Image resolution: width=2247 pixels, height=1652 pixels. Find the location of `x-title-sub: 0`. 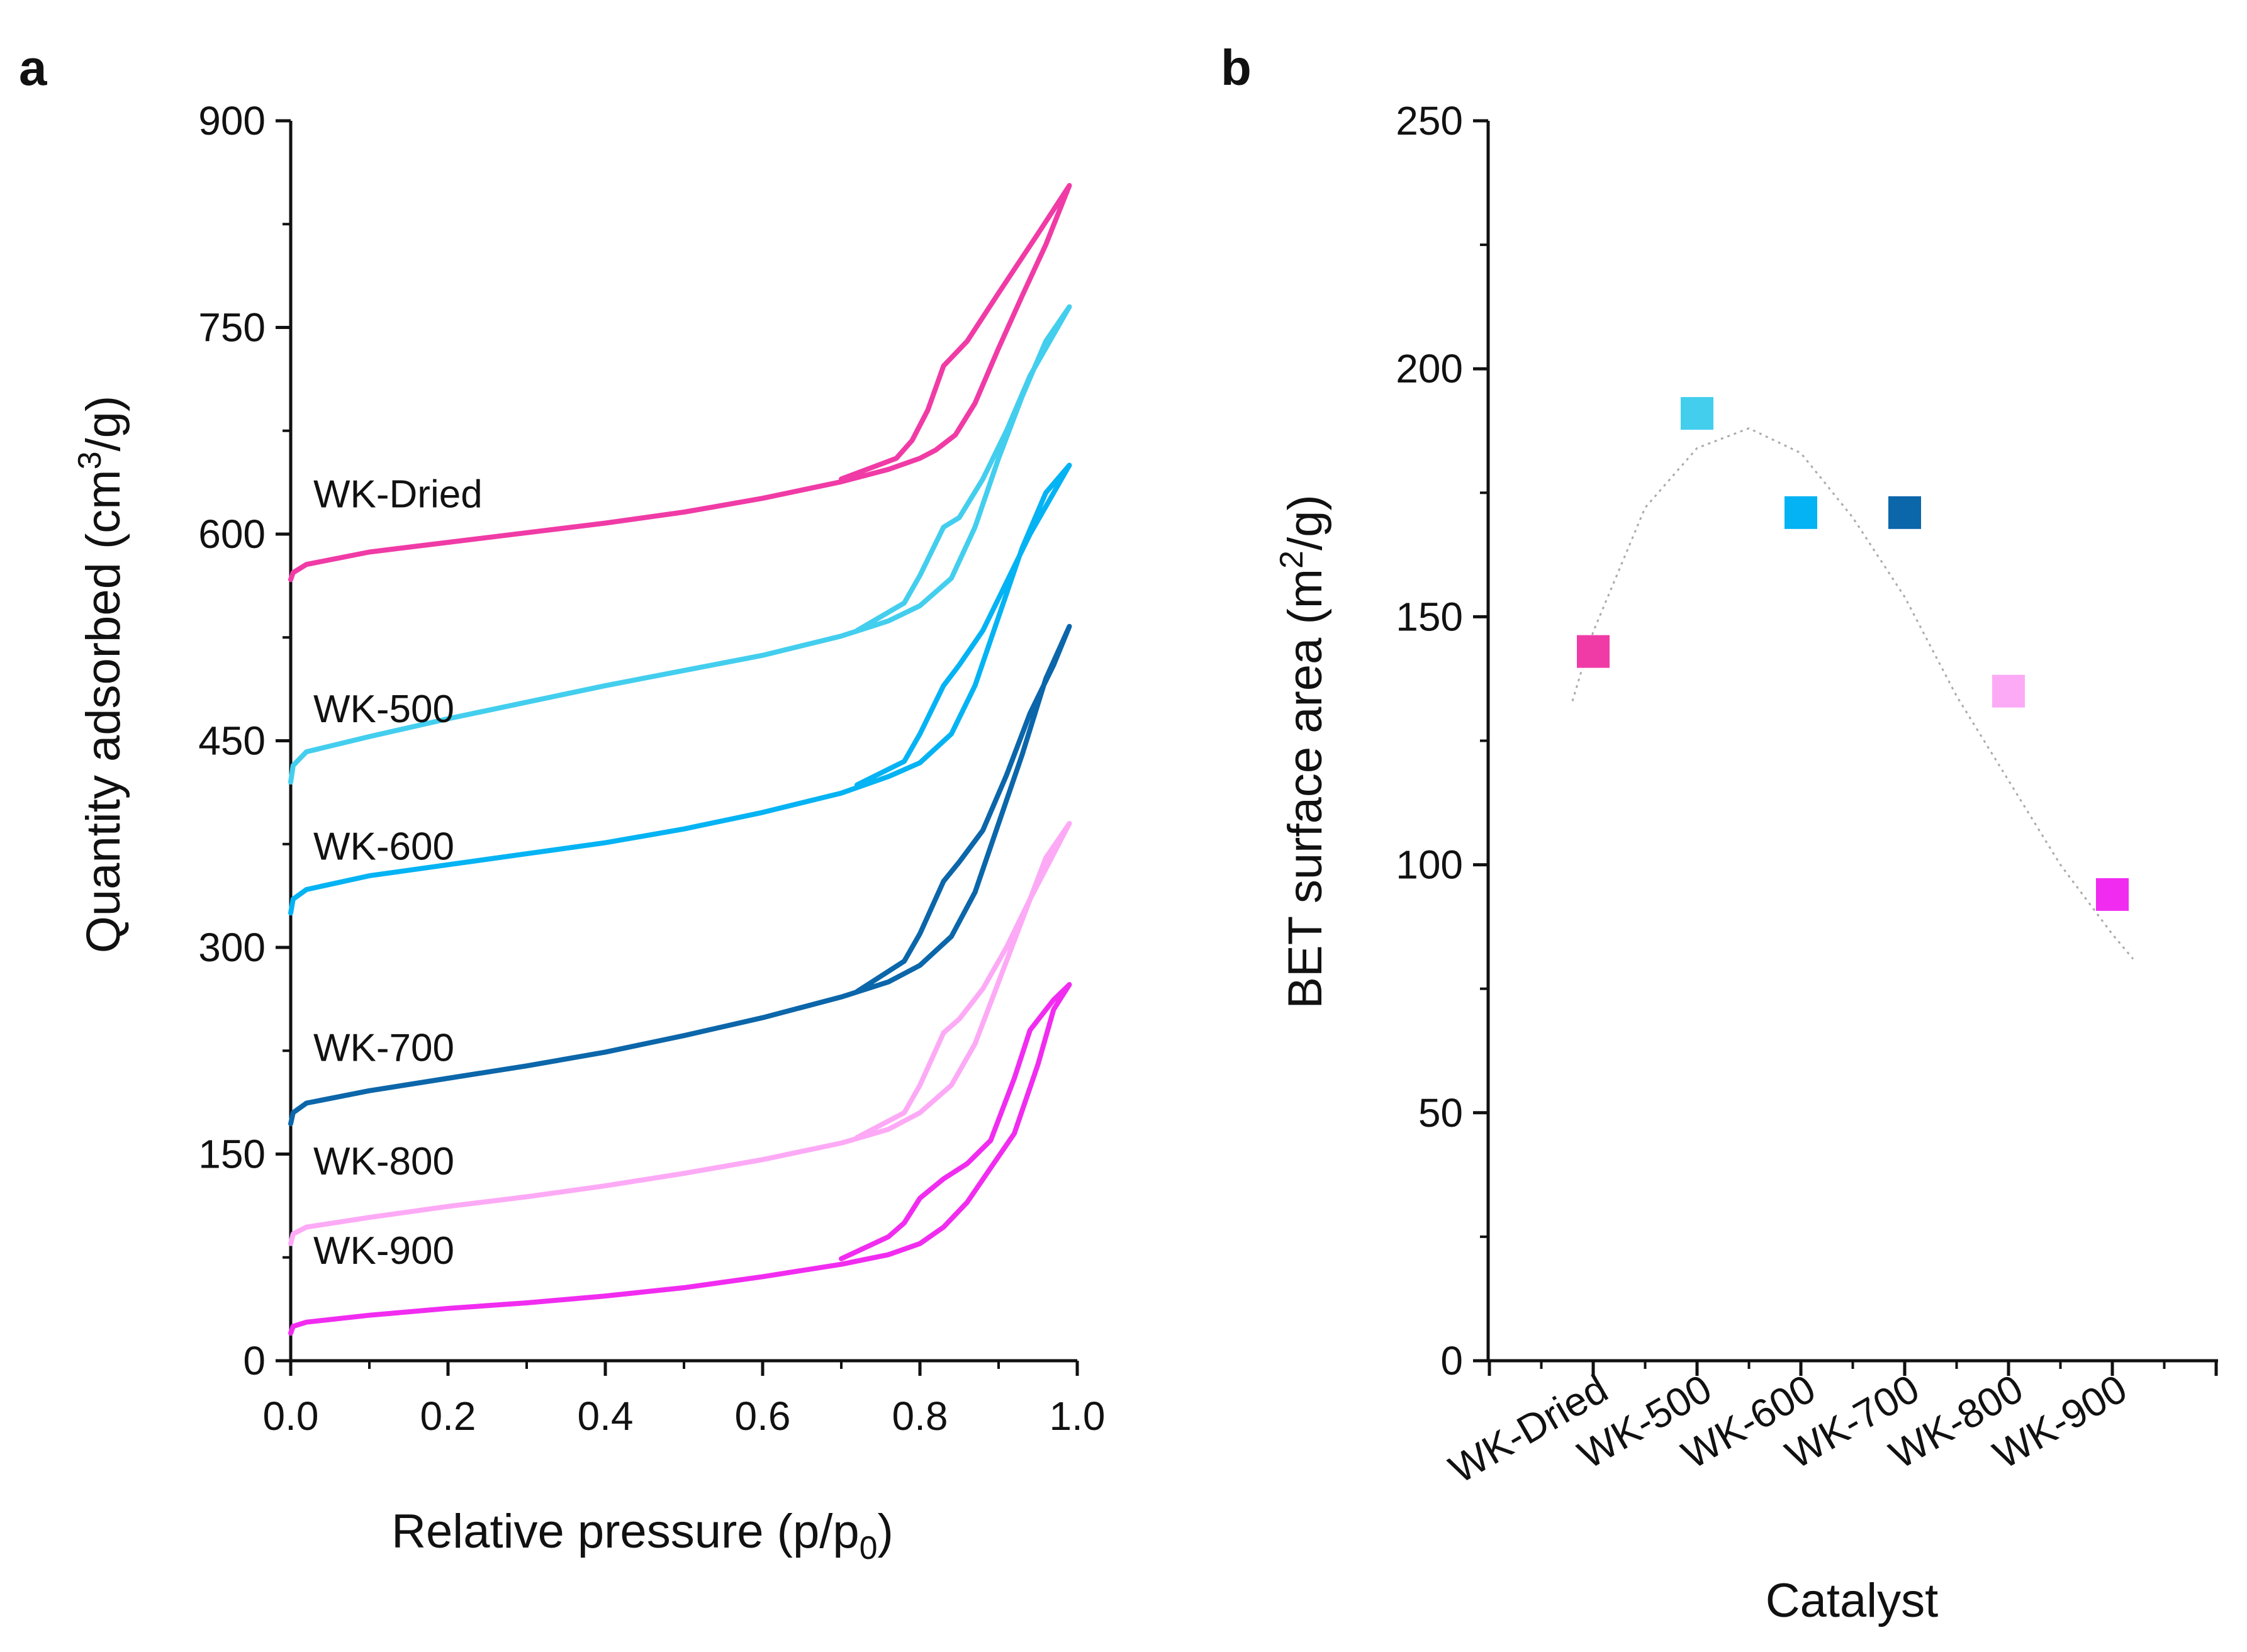

x-title-sub: 0 is located at coordinates (869, 1548).